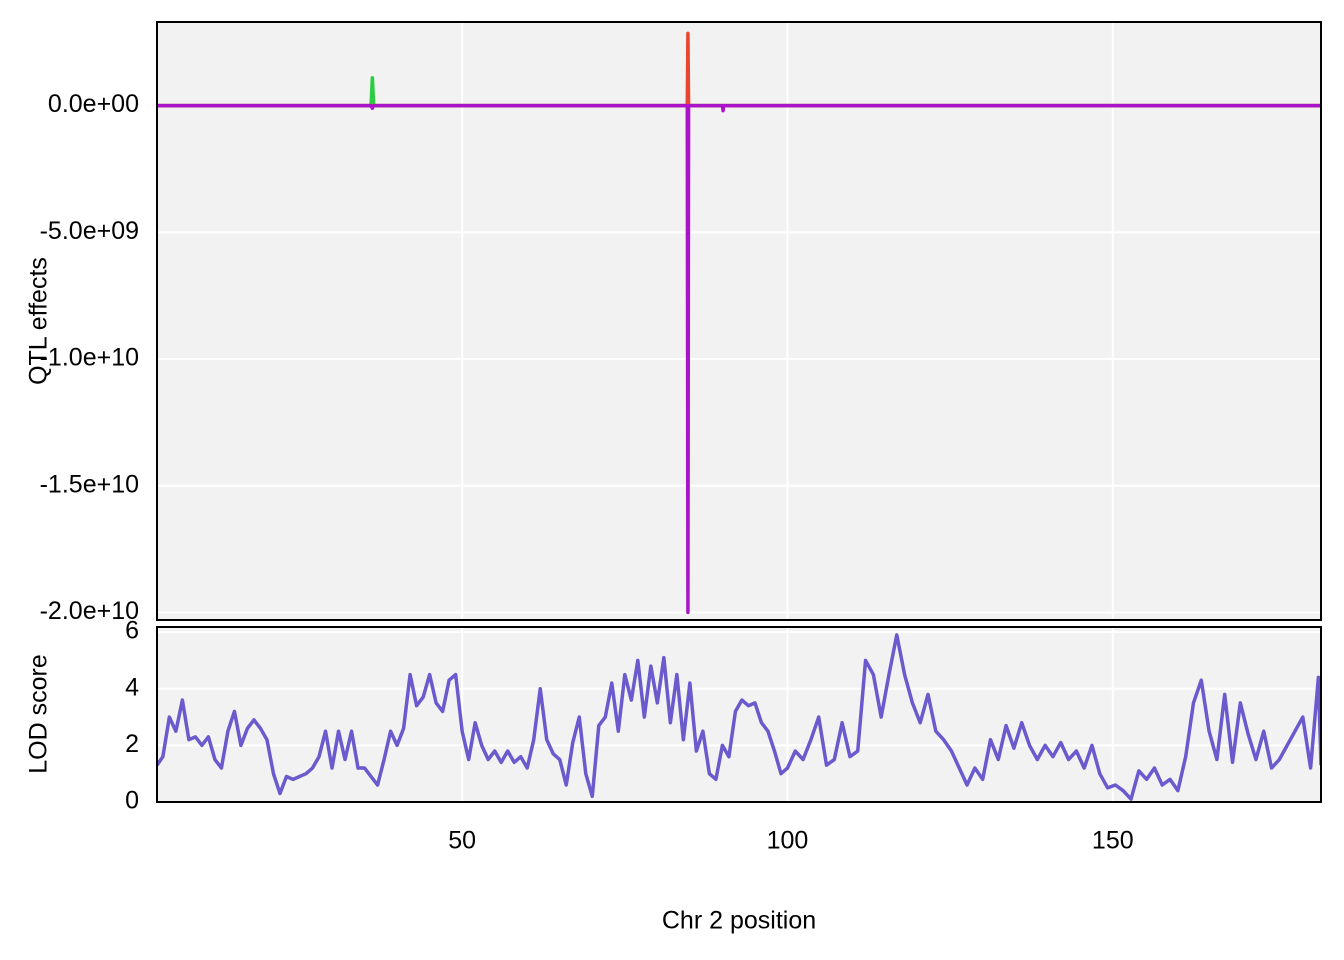 Image resolution: width=1344 pixels, height=960 pixels. I want to click on y-tick-label: 0, so click(132, 801).